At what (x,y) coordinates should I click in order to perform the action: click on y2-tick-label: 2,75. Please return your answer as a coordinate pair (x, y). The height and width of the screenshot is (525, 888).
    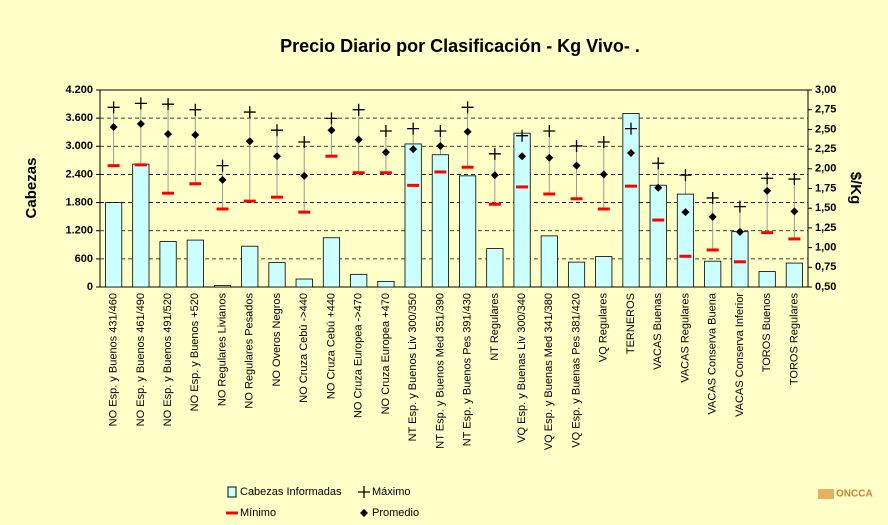
    Looking at the image, I should click on (825, 110).